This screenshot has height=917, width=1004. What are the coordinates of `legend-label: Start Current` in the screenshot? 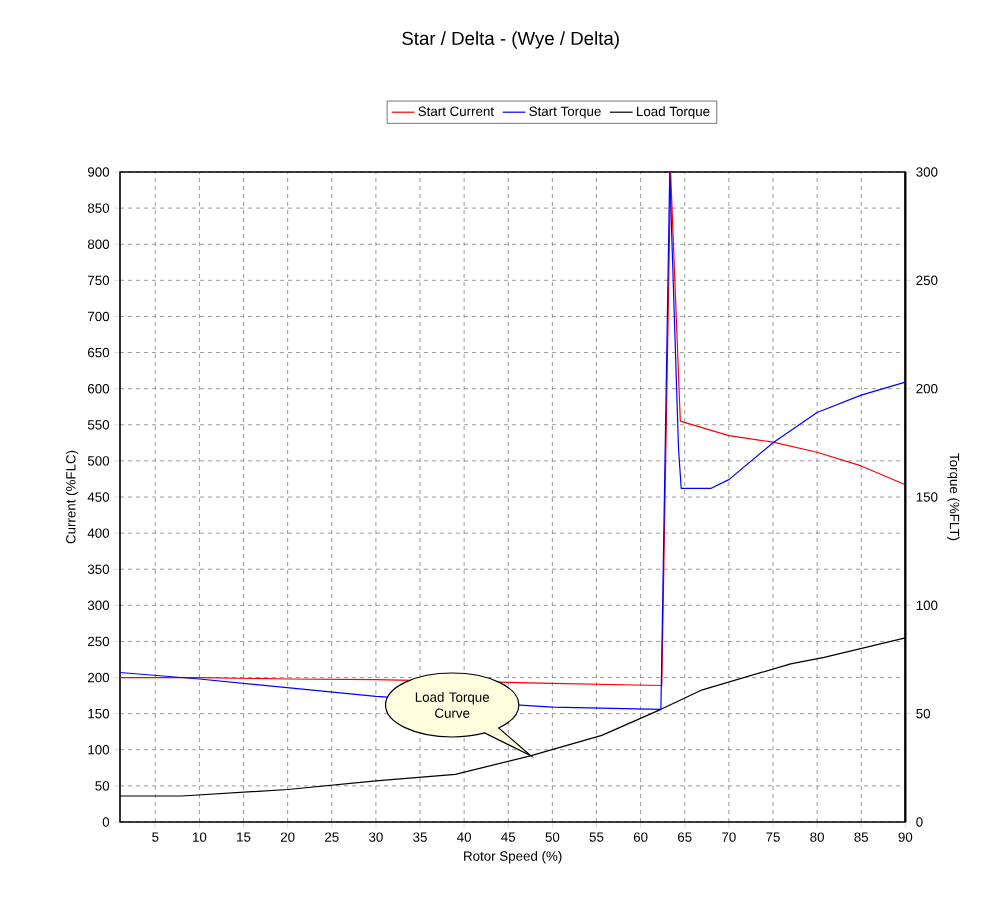 It's located at (456, 111).